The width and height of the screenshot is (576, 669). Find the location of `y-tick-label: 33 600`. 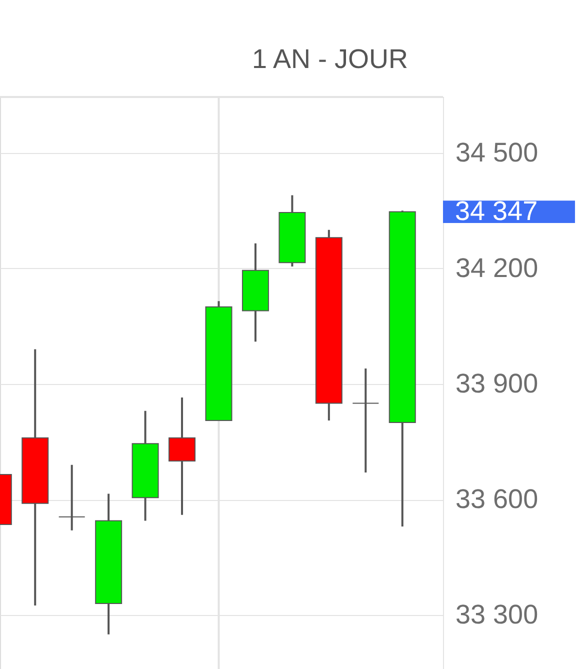

y-tick-label: 33 600 is located at coordinates (497, 499).